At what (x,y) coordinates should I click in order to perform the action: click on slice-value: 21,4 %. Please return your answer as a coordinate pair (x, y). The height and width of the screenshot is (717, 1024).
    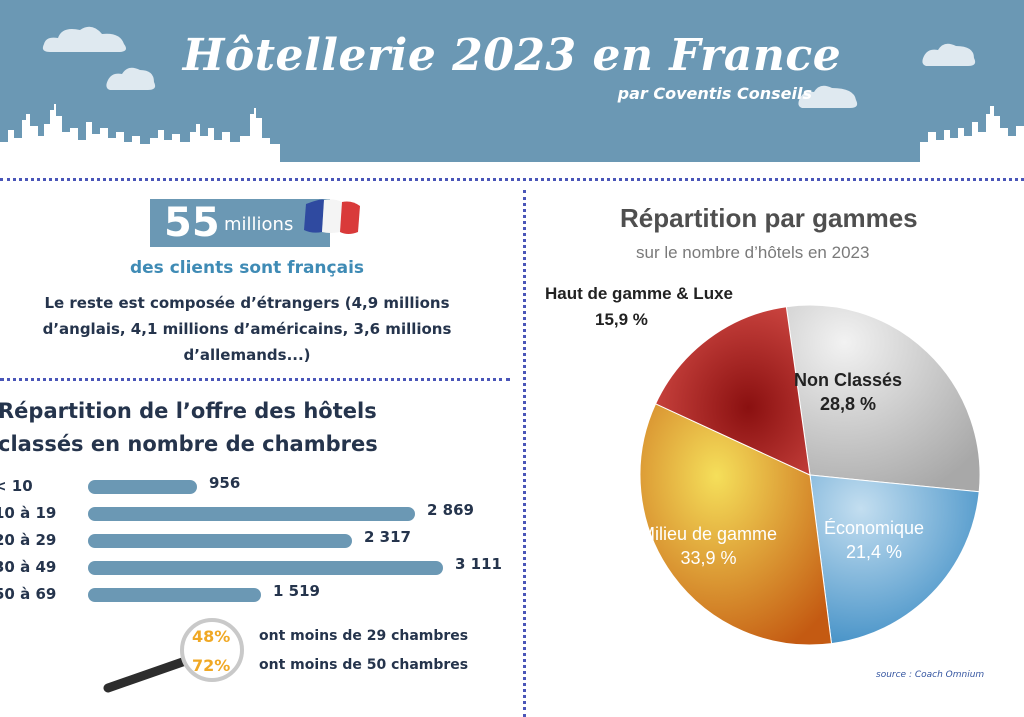
    Looking at the image, I should click on (874, 552).